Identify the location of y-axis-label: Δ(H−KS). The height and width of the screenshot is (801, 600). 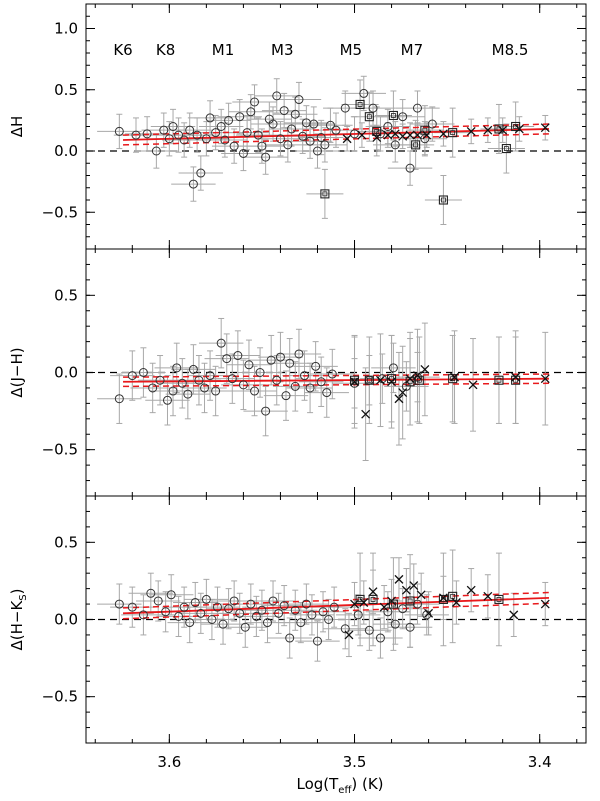
(18, 619).